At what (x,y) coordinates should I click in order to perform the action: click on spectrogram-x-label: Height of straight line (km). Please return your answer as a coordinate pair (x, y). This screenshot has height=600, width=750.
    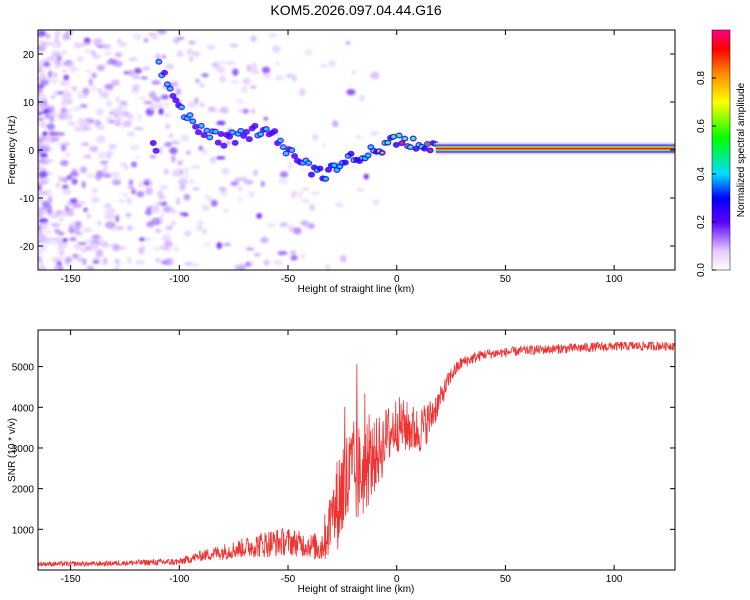
    Looking at the image, I should click on (356, 289).